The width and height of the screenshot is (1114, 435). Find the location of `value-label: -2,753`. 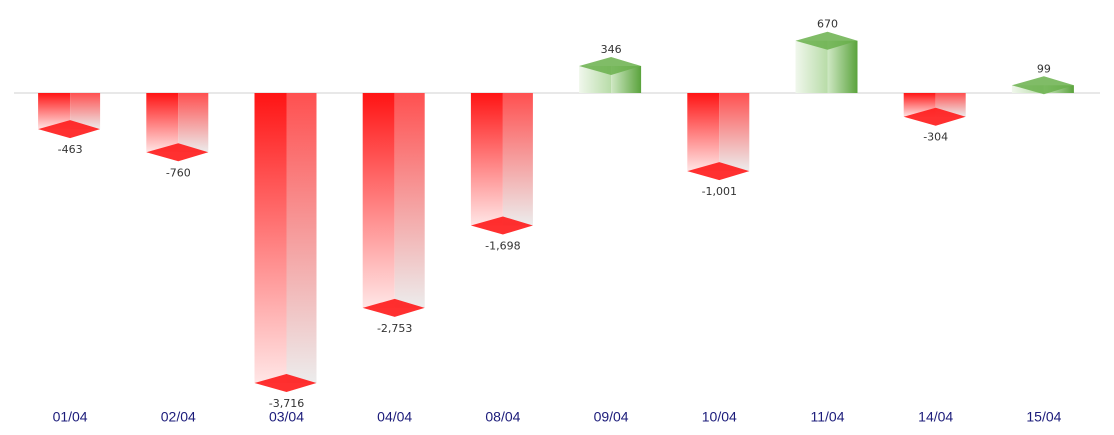

value-label: -2,753 is located at coordinates (394, 328).